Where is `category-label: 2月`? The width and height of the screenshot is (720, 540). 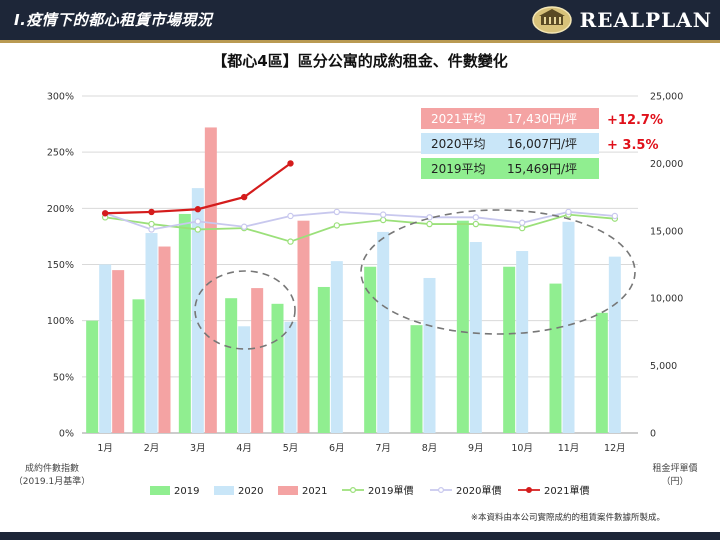
category-label: 2月 is located at coordinates (152, 448).